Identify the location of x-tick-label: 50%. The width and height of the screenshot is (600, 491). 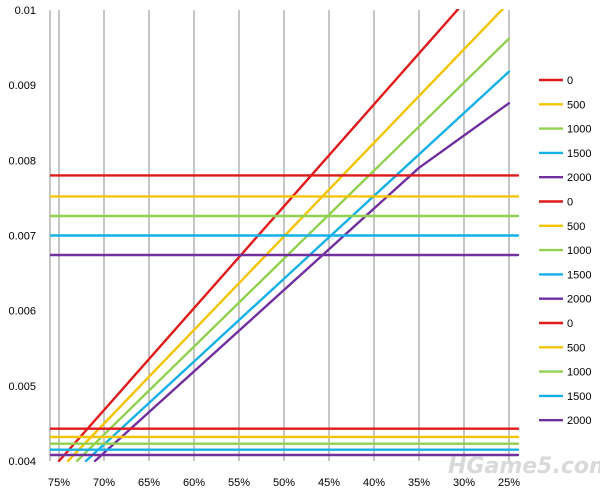
(284, 483).